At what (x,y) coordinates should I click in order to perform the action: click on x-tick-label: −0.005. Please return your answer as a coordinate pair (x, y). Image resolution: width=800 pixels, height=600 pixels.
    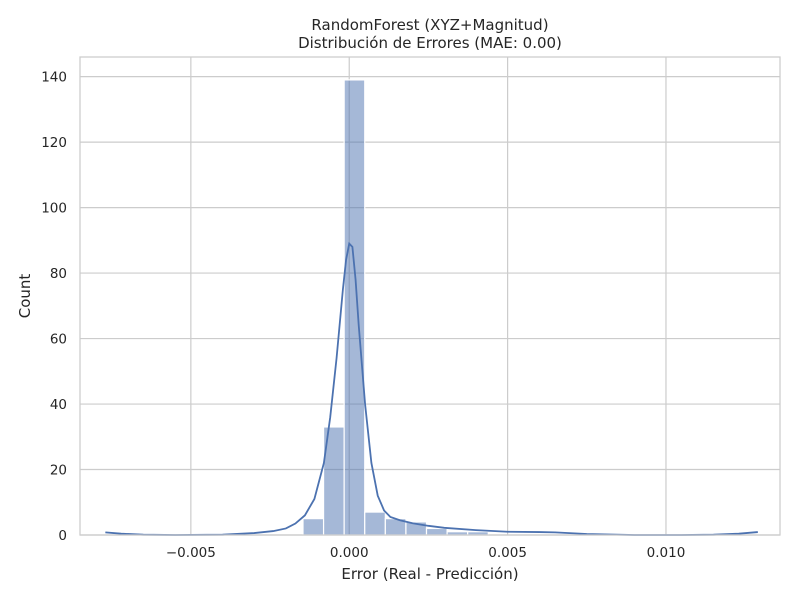
    Looking at the image, I should click on (191, 553).